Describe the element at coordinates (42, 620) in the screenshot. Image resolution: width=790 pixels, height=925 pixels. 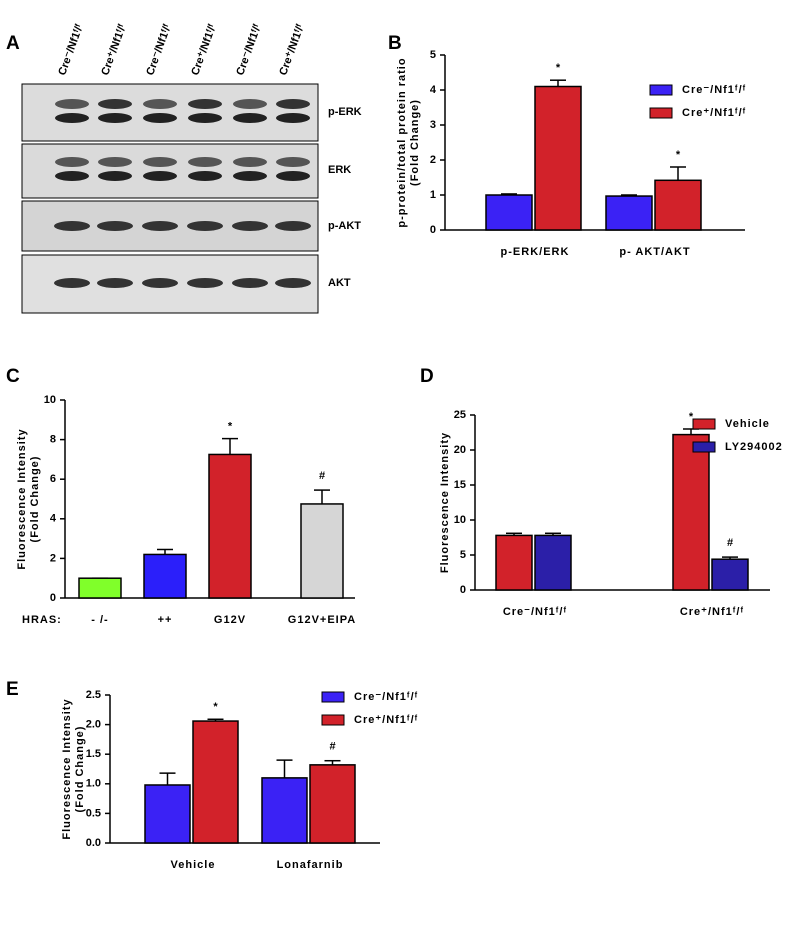
I see `x-axis-label: HRAS:` at that location.